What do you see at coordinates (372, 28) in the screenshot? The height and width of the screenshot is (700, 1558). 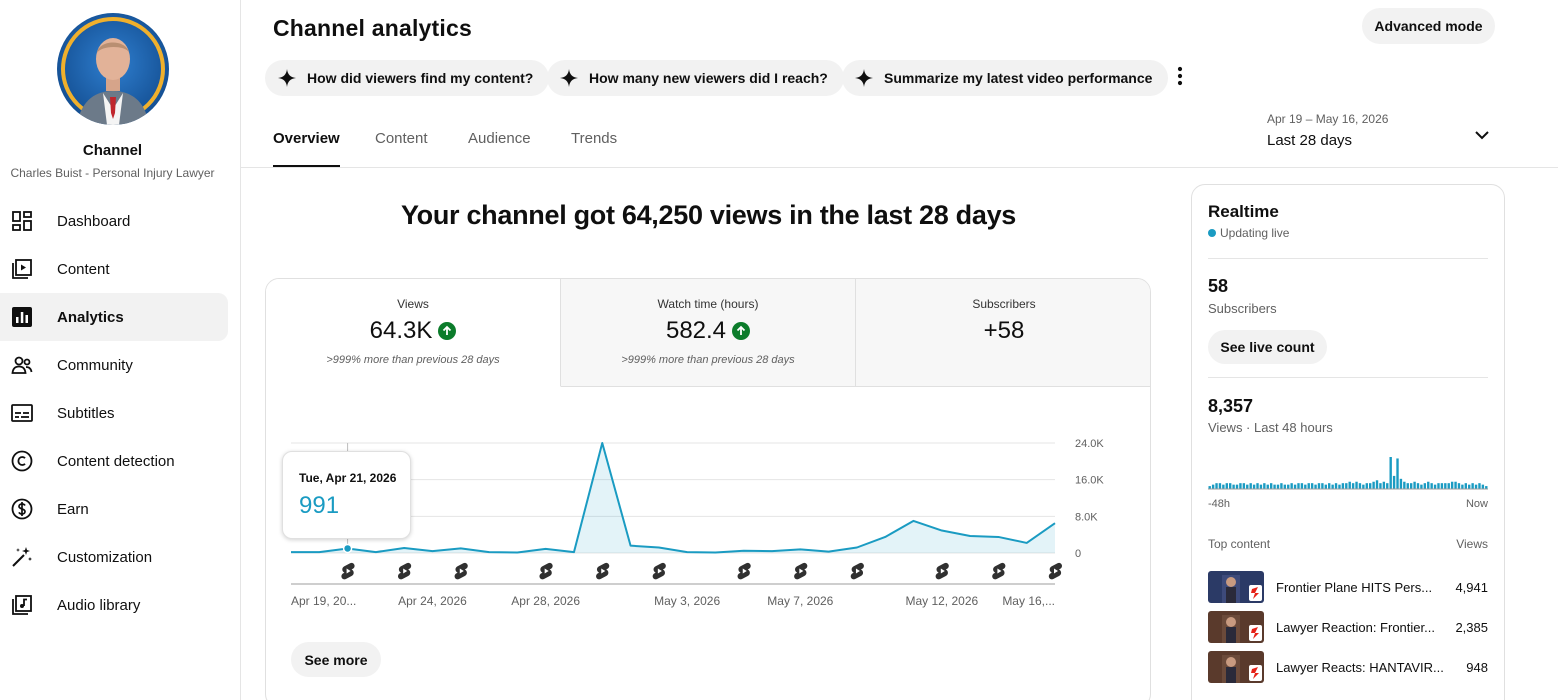 I see `page-title: Channel analytics` at bounding box center [372, 28].